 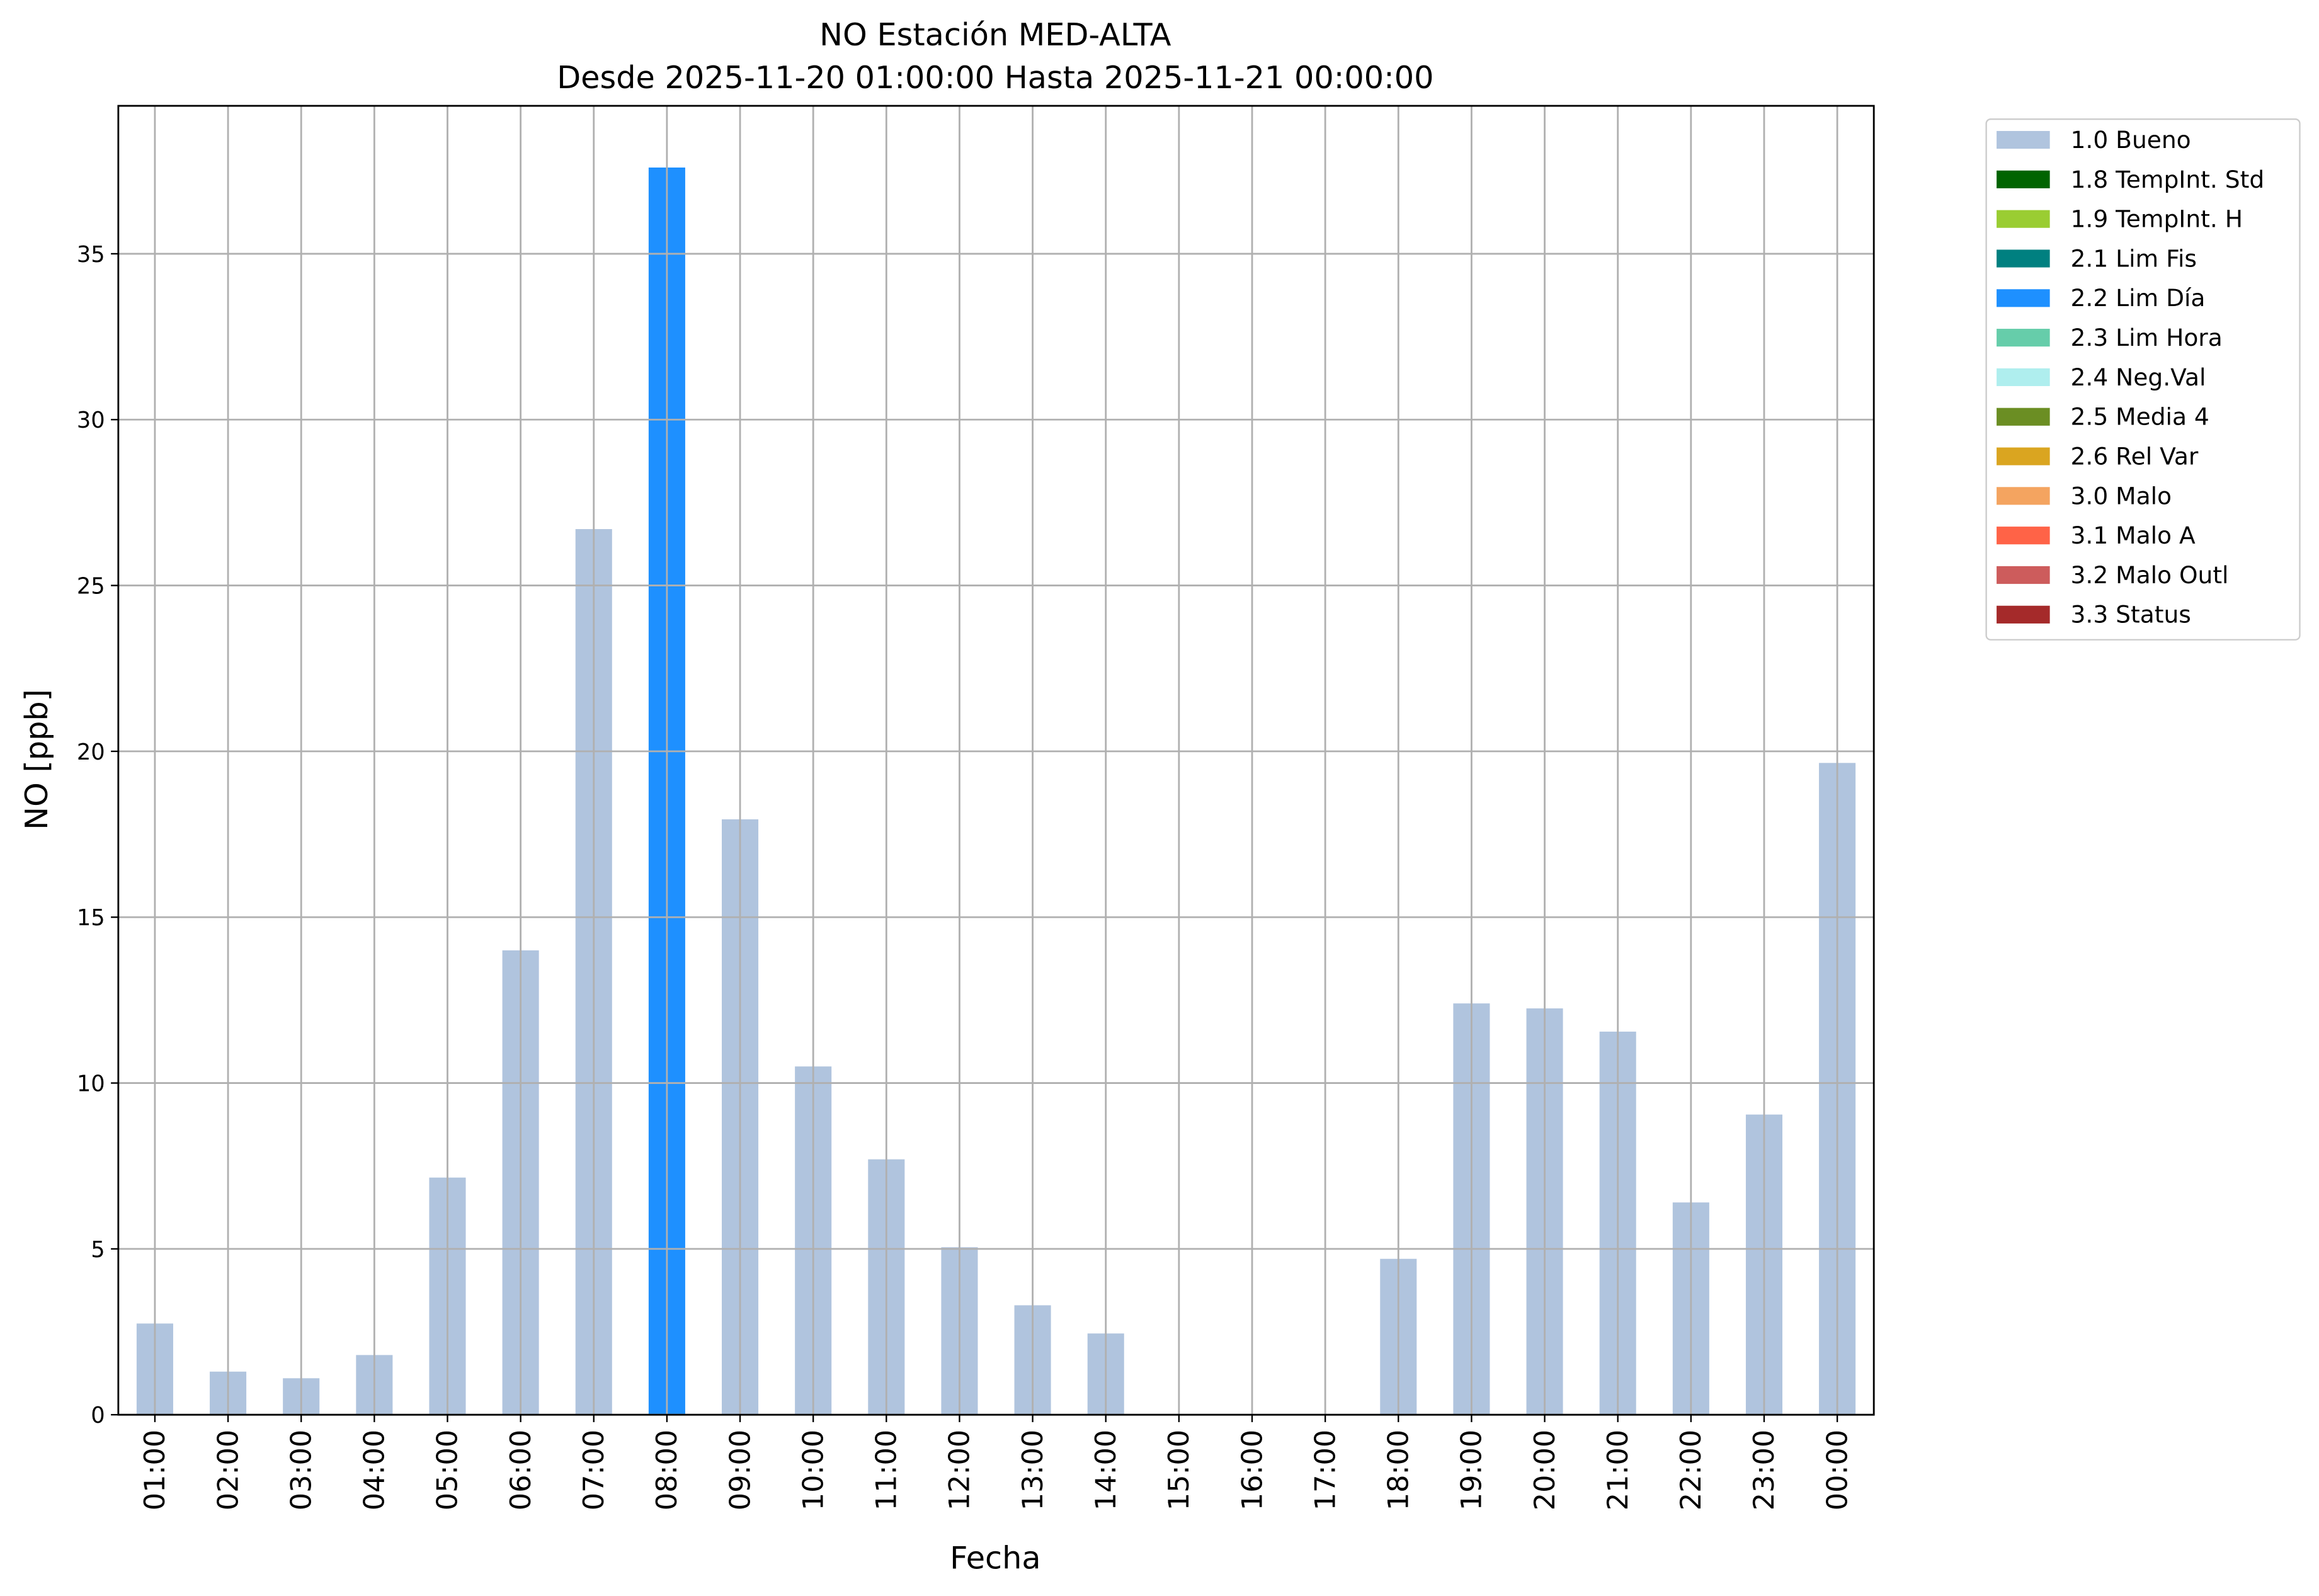 I want to click on legend-label: 3.3 Status, so click(x=2131, y=615).